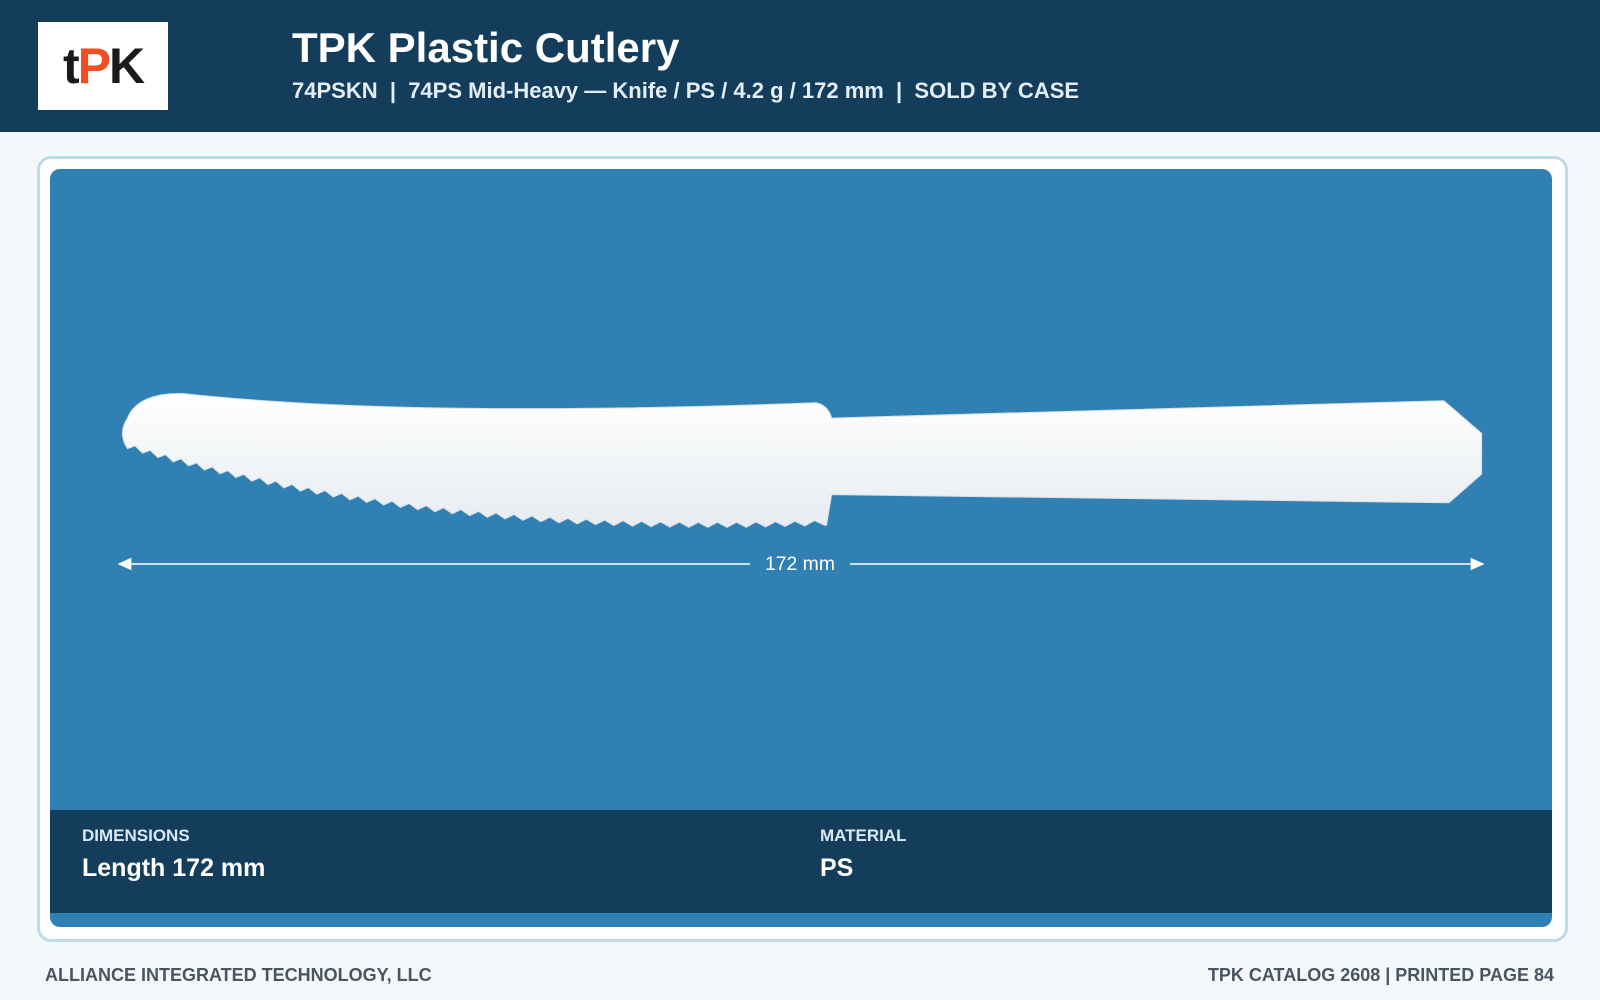 The width and height of the screenshot is (1600, 1000). What do you see at coordinates (174, 868) in the screenshot?
I see `spec-value: Length 172 mm` at bounding box center [174, 868].